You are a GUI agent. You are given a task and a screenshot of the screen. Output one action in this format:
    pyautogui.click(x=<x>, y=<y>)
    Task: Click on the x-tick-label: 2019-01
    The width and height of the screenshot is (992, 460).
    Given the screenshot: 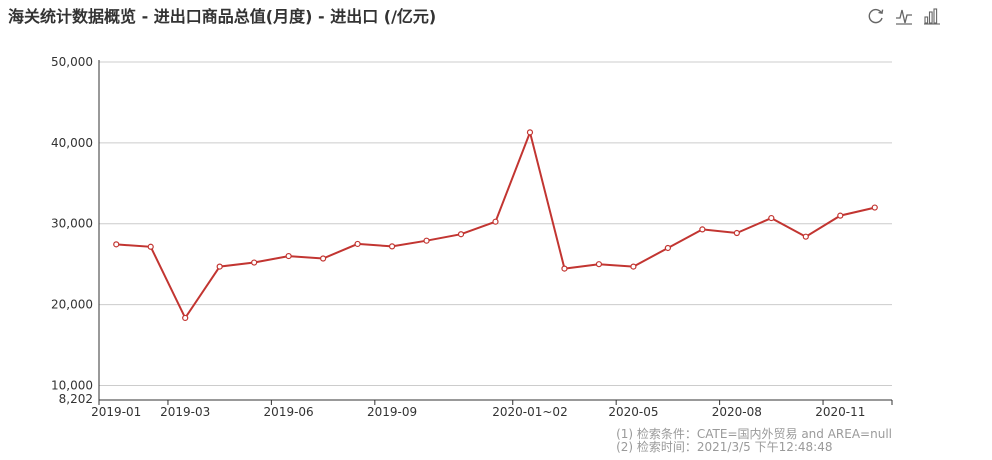 What is the action you would take?
    pyautogui.click(x=116, y=412)
    